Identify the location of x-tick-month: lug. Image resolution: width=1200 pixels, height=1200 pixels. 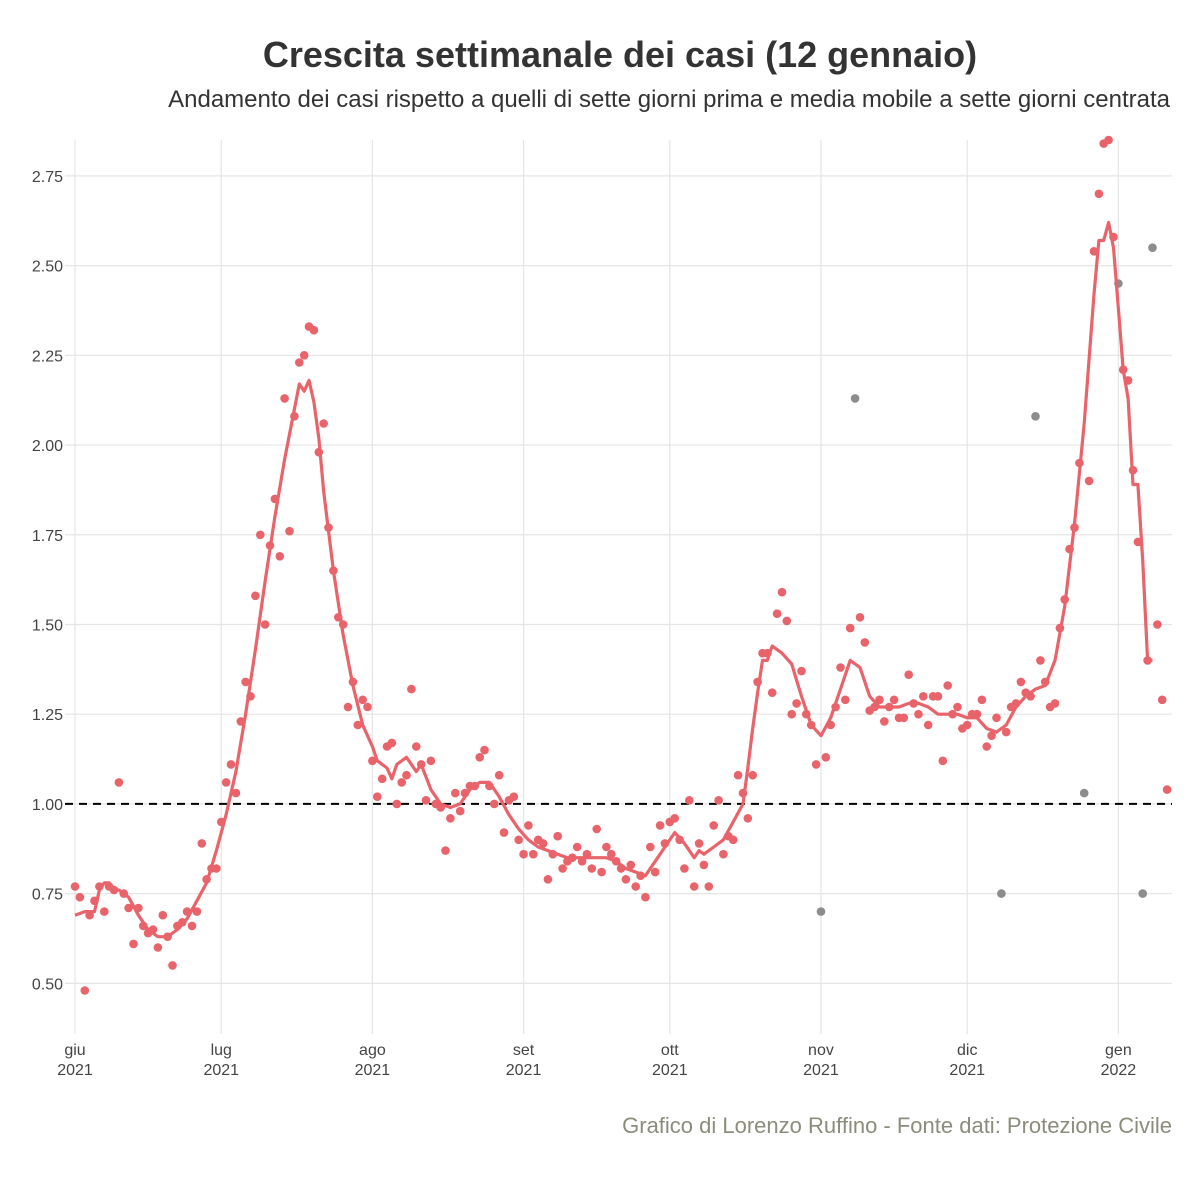
(221, 1050).